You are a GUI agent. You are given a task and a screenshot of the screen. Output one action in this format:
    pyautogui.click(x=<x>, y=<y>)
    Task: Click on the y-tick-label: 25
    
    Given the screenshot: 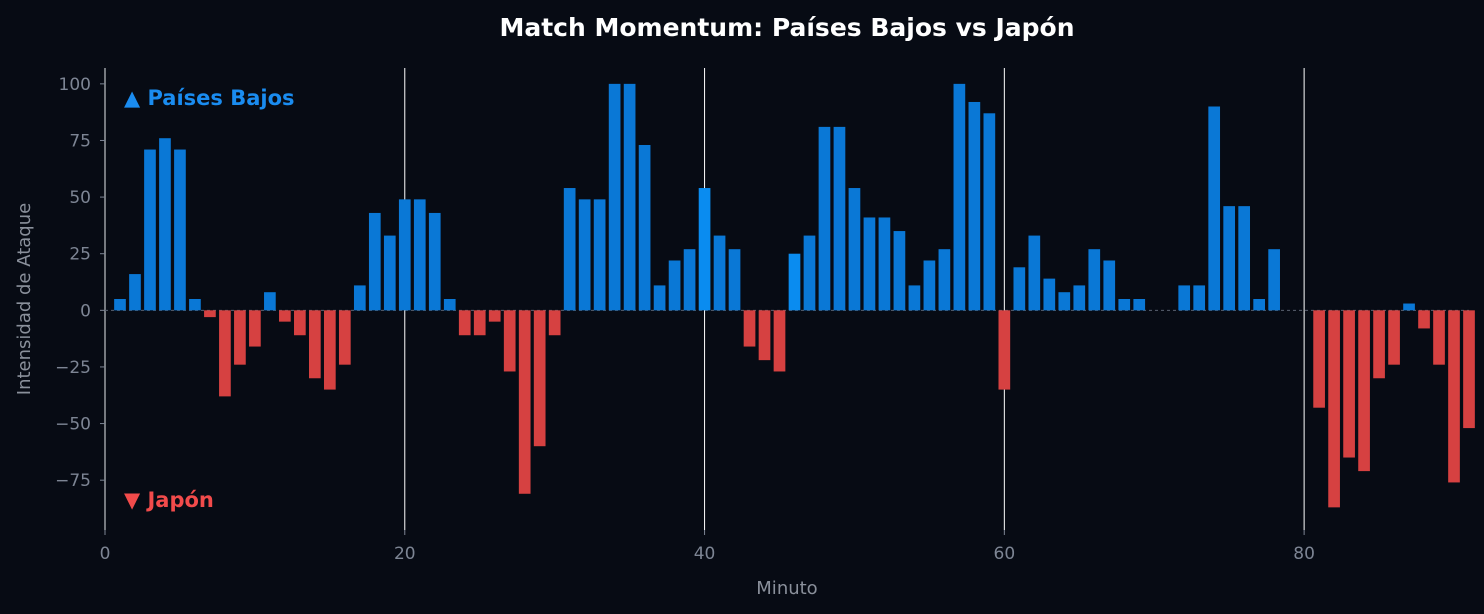 What is the action you would take?
    pyautogui.click(x=80, y=255)
    